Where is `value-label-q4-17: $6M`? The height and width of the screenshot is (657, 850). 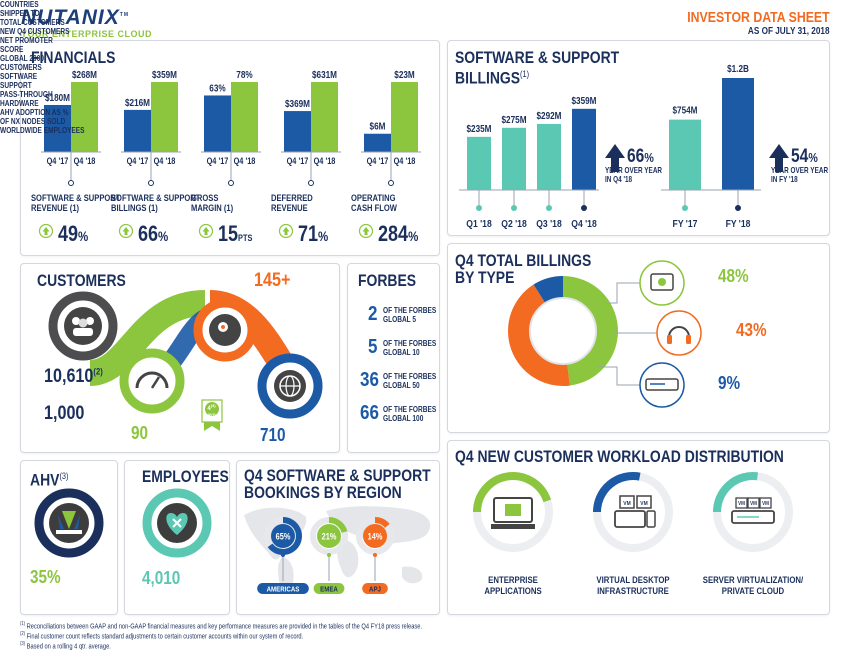 value-label-q4-17: $6M is located at coordinates (378, 126).